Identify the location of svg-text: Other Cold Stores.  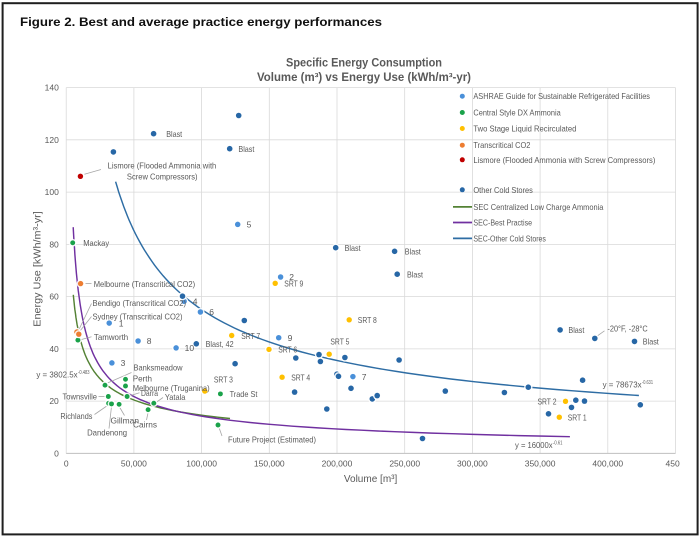
(503, 190).